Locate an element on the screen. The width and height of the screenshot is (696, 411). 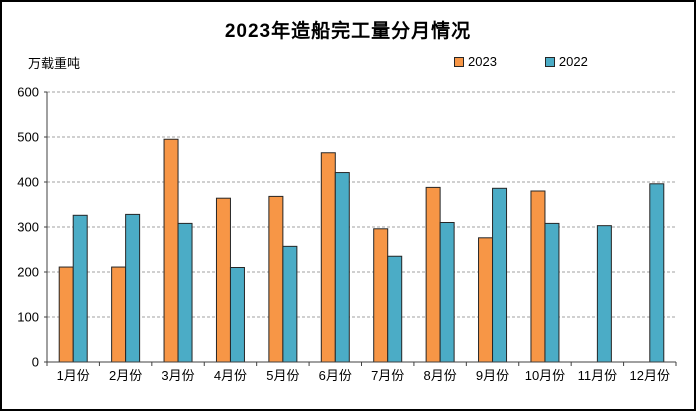
x-label-12月份: 12月份 is located at coordinates (650, 375).